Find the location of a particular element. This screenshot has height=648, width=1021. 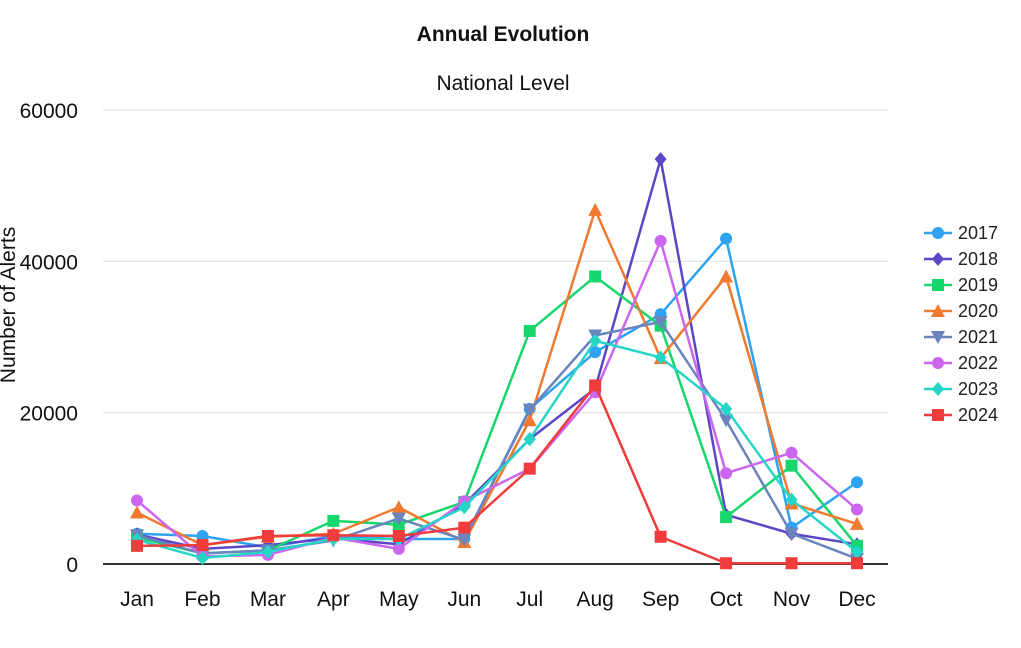

x-tick-label: May is located at coordinates (399, 599).